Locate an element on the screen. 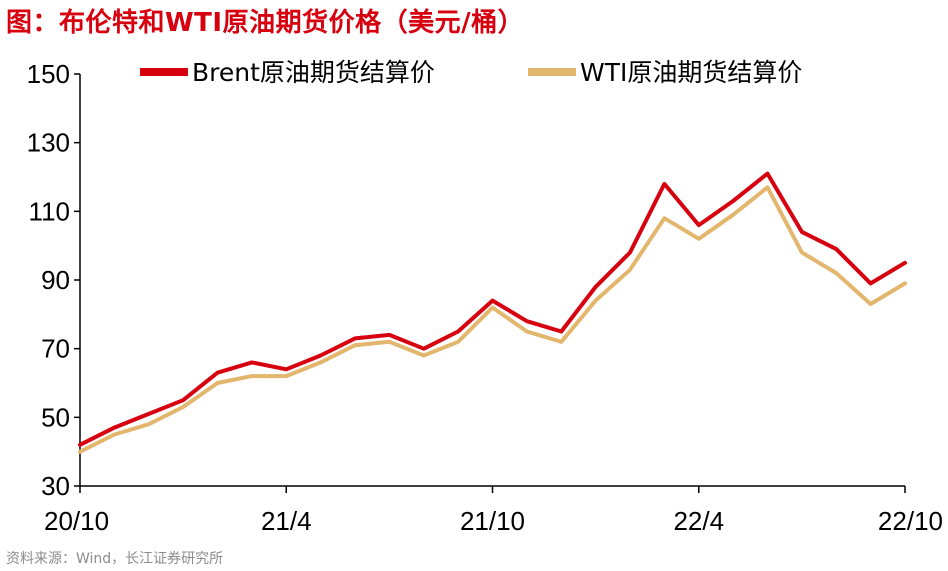 The width and height of the screenshot is (948, 571). y-tick-label: 90 is located at coordinates (55, 280).